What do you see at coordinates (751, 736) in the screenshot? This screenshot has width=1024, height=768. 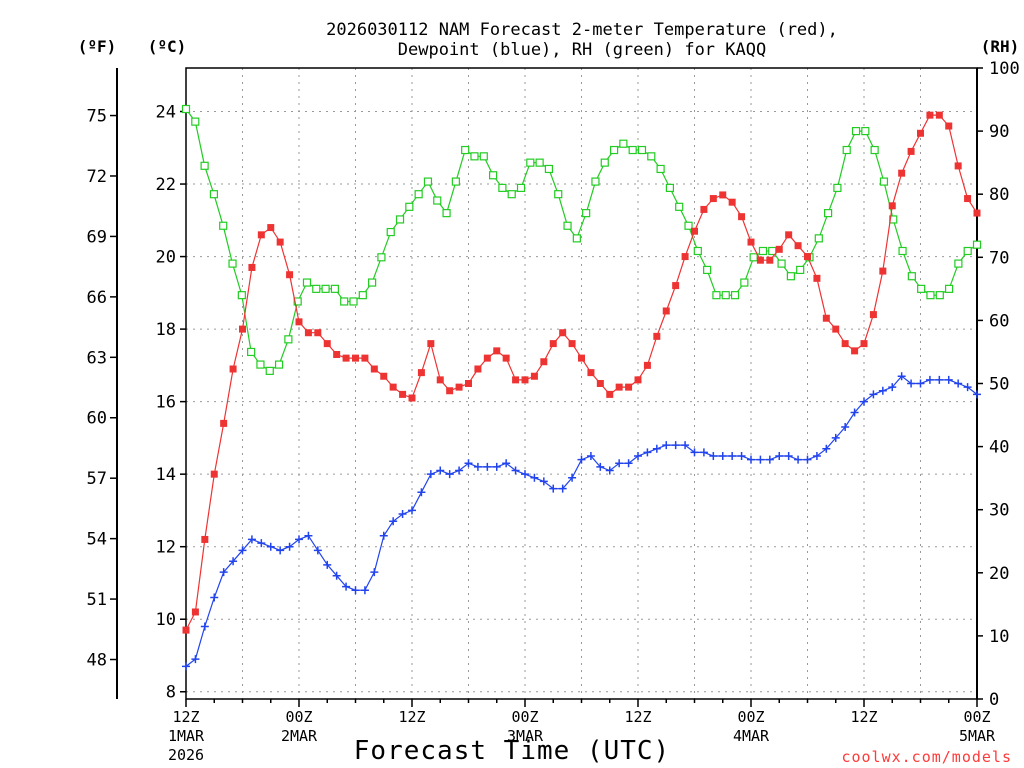 I see `x-tick-label-5-date: 4MAR` at bounding box center [751, 736].